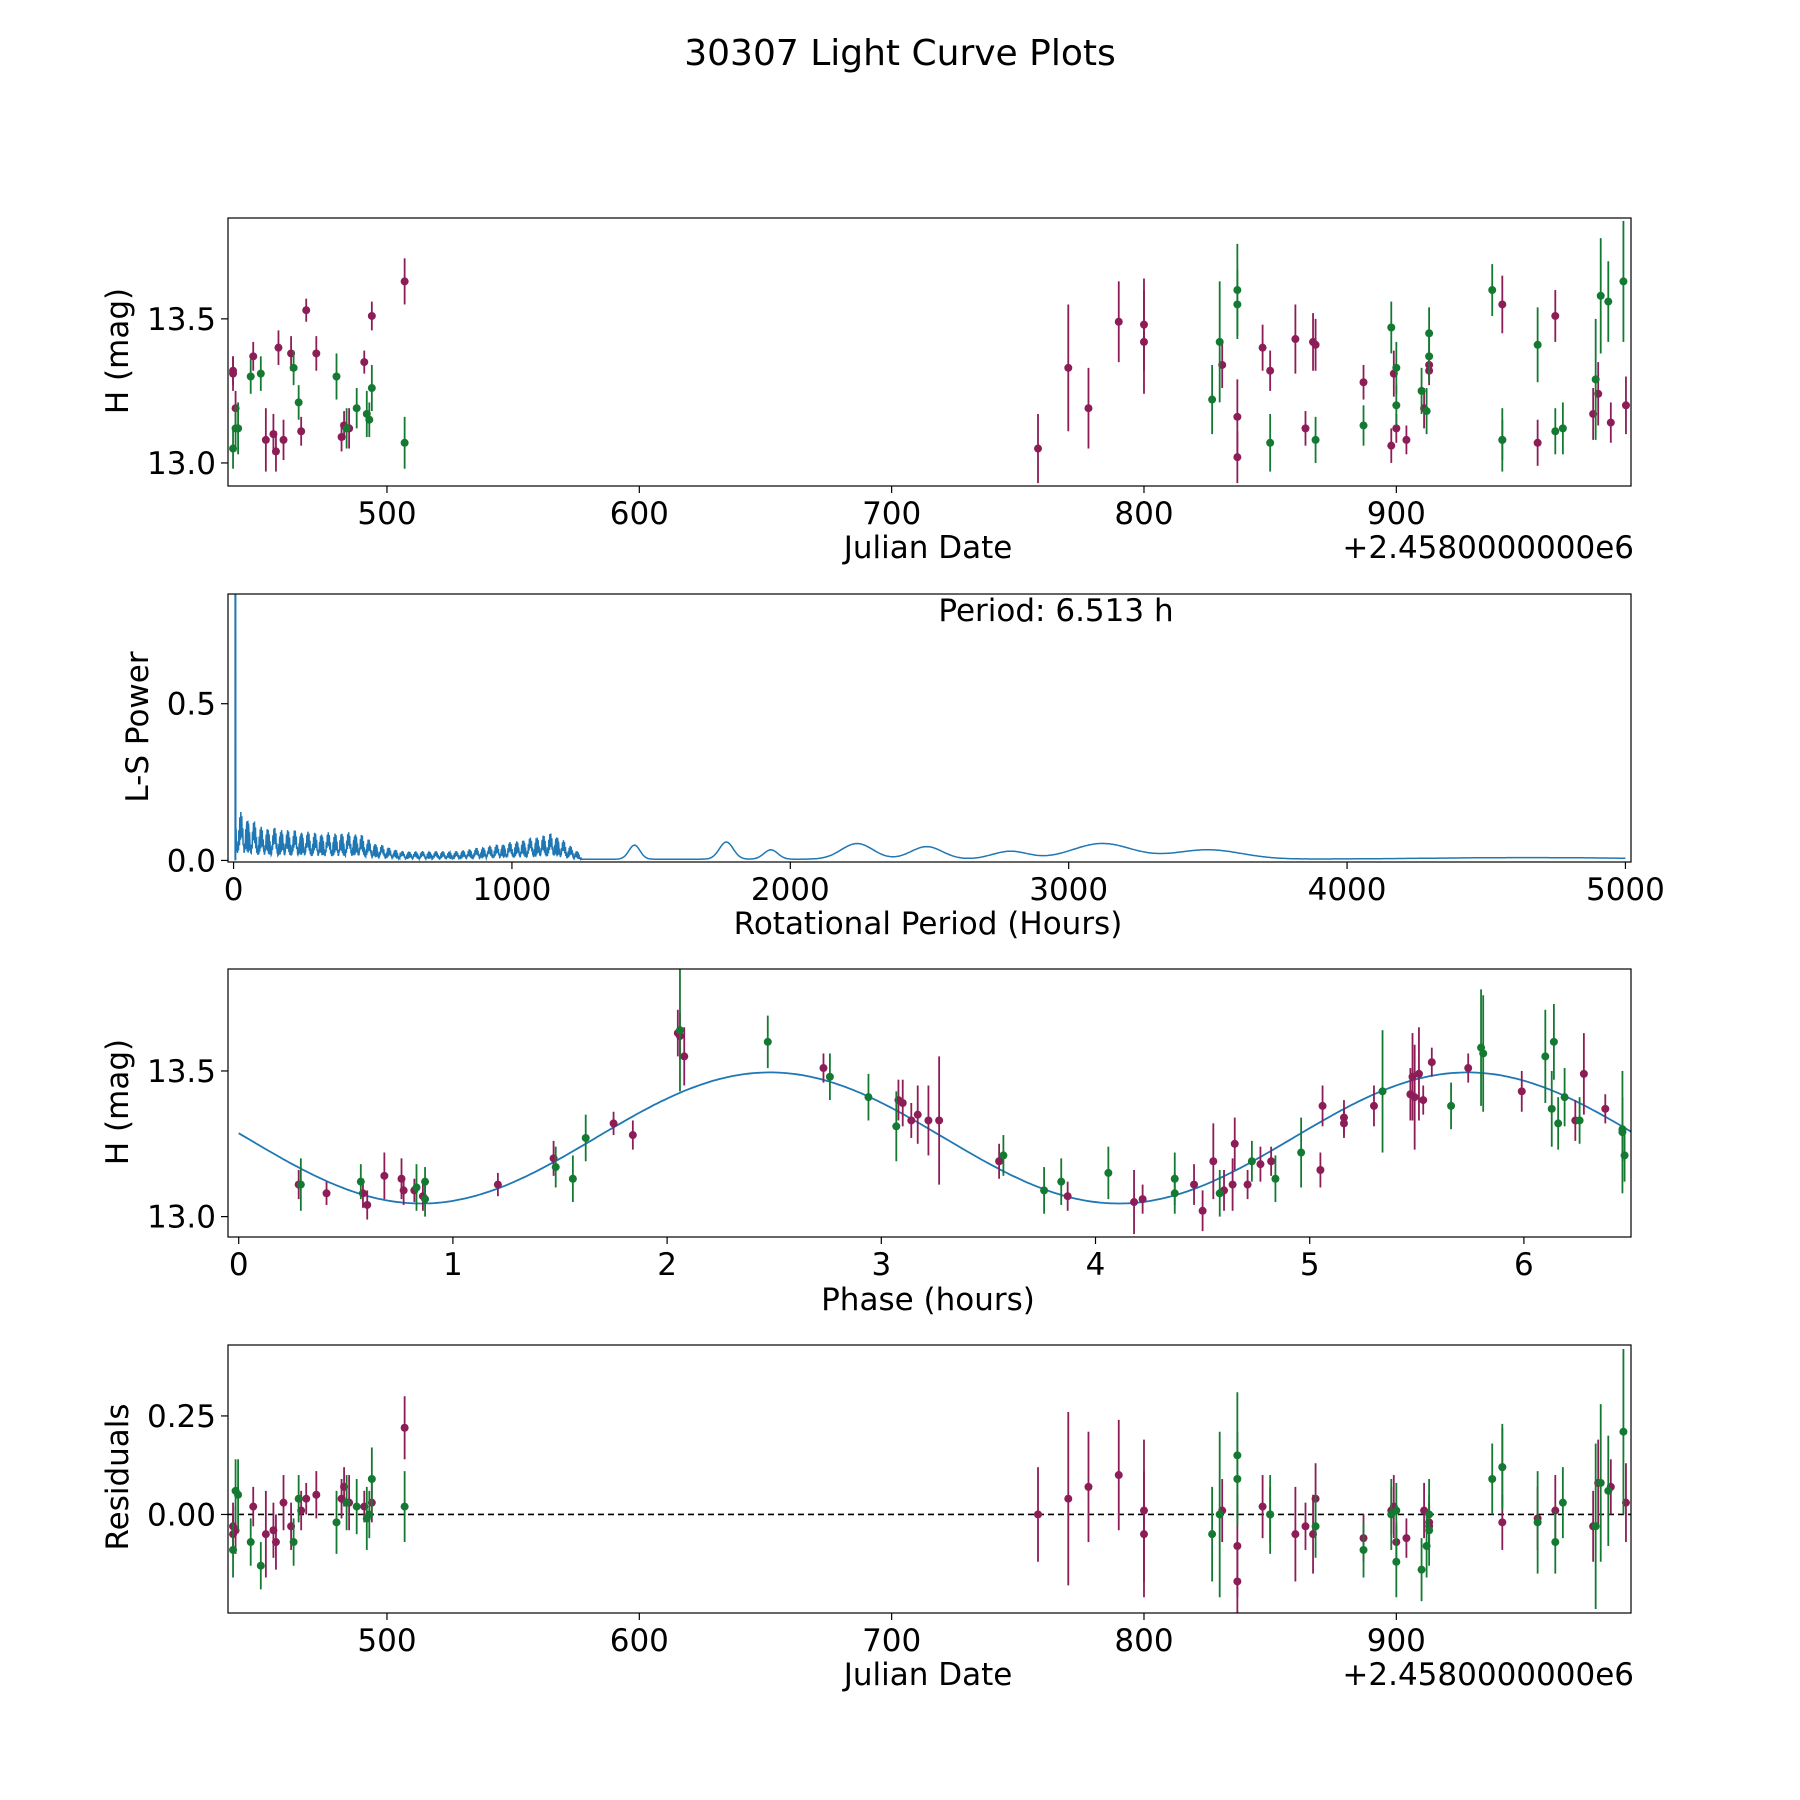 This screenshot has width=1800, height=1800. What do you see at coordinates (639, 514) in the screenshot?
I see `x-tick-label: 600` at bounding box center [639, 514].